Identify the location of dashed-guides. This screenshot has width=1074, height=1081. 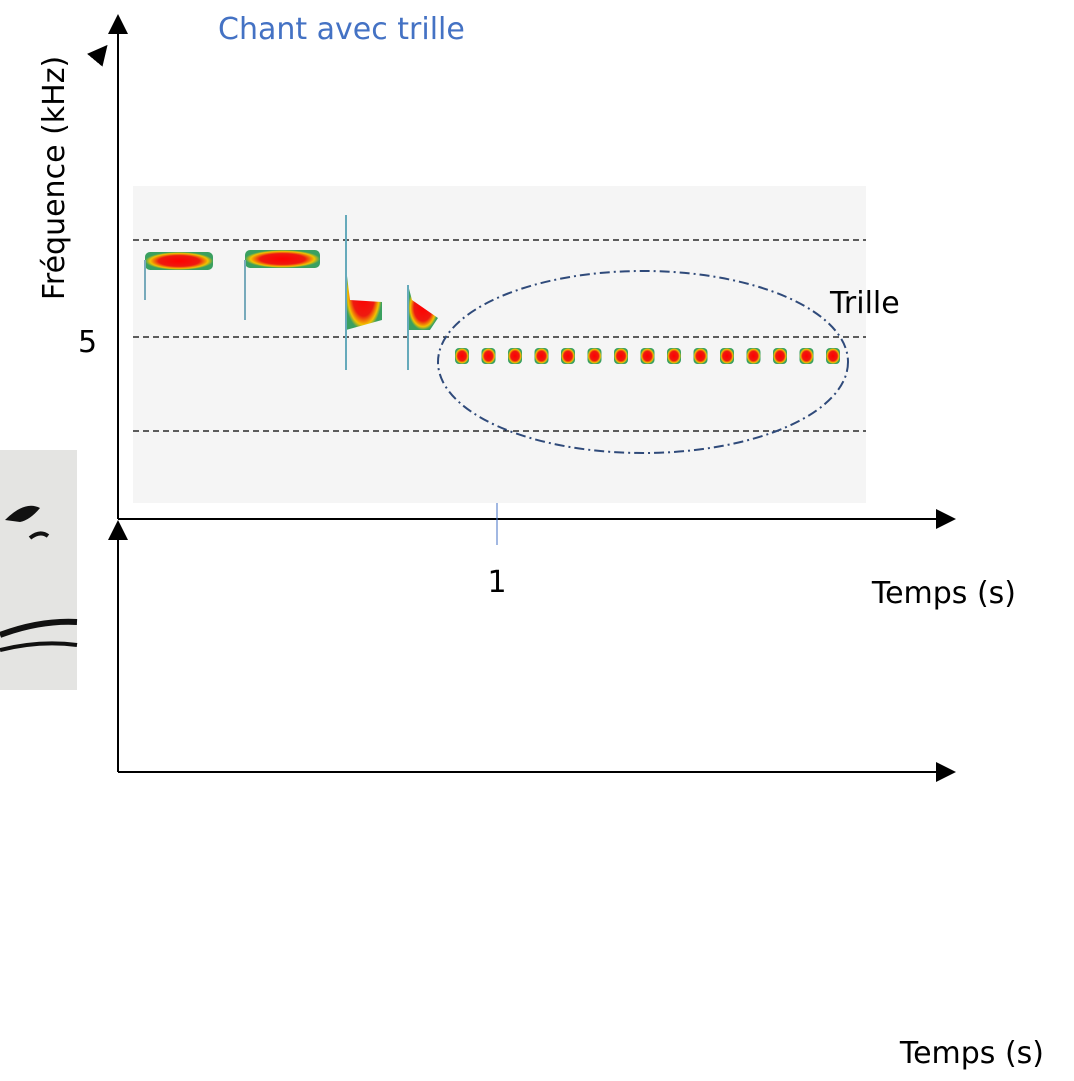
(499, 335).